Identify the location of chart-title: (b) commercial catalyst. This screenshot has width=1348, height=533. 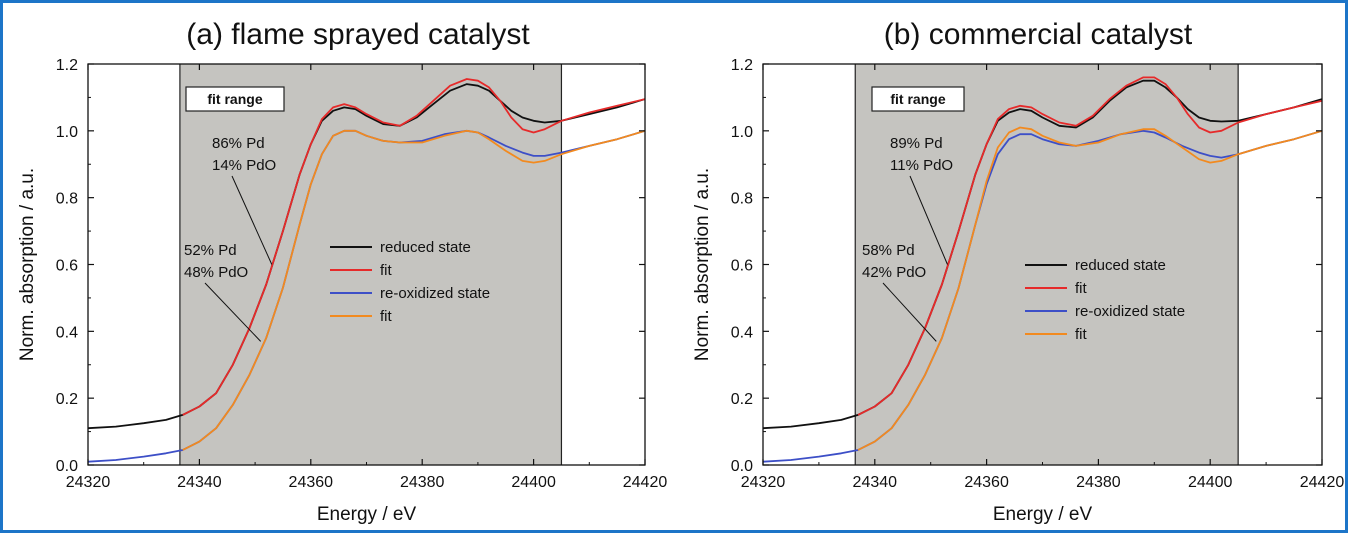
(1038, 34).